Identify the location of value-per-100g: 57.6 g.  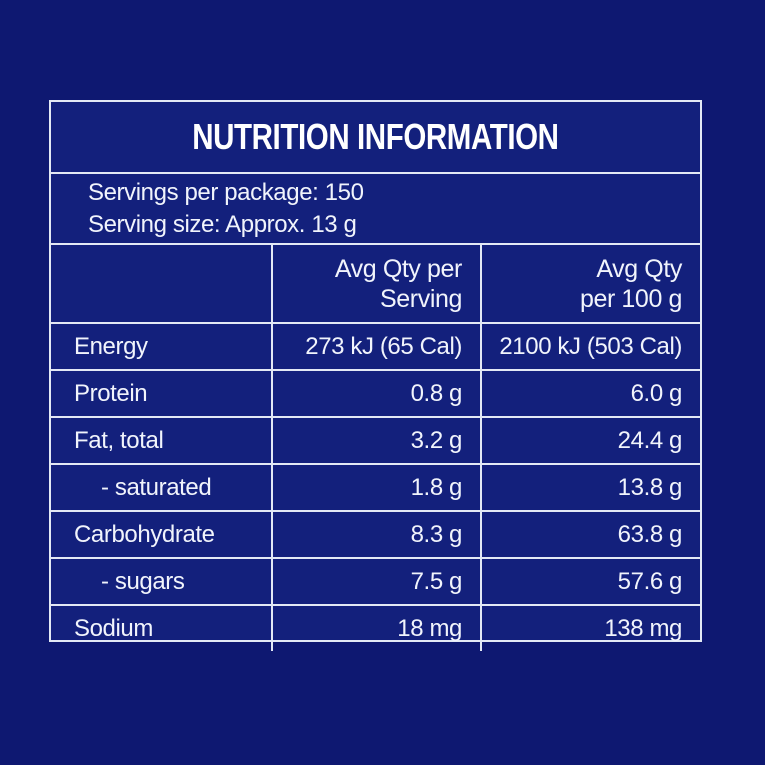
(590, 581).